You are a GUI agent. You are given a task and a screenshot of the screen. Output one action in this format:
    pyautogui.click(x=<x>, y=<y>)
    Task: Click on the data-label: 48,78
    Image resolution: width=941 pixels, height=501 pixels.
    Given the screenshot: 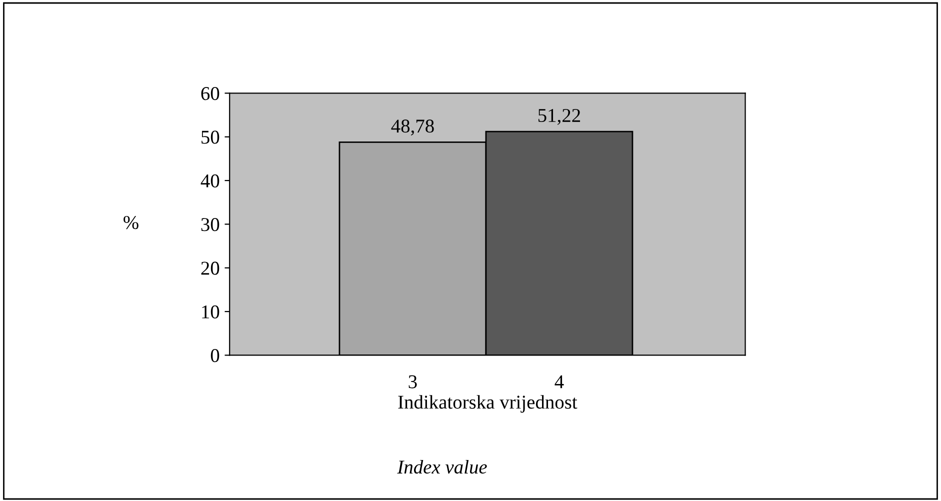 What is the action you would take?
    pyautogui.click(x=412, y=128)
    